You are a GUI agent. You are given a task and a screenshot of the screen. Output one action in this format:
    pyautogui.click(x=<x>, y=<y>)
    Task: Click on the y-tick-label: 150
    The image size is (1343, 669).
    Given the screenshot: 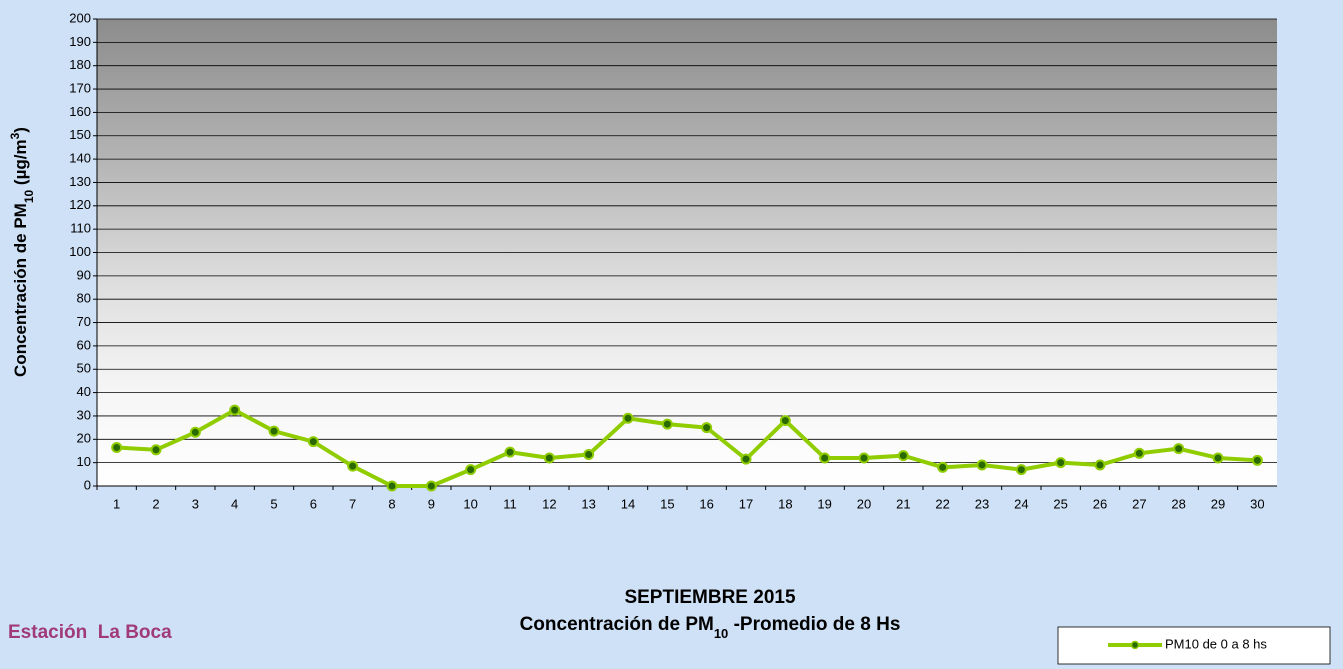 What is the action you would take?
    pyautogui.click(x=80, y=134)
    